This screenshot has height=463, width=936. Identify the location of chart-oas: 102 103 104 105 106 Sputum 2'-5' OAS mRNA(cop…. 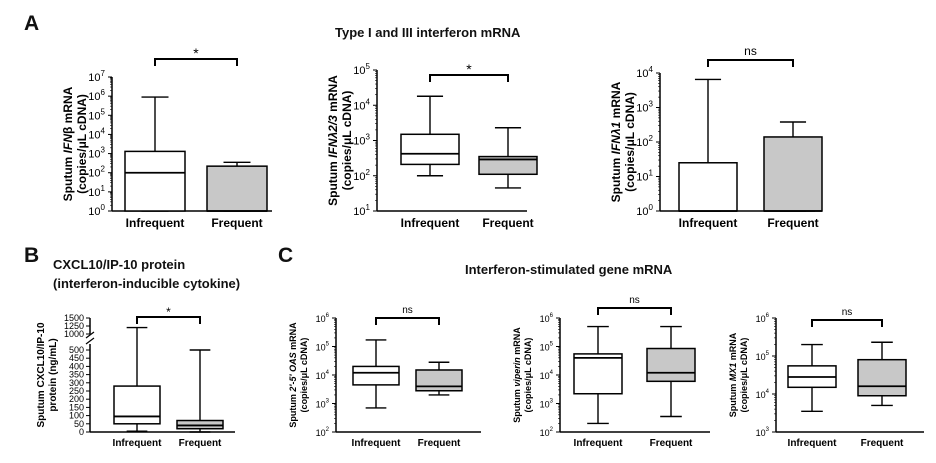
(384, 377).